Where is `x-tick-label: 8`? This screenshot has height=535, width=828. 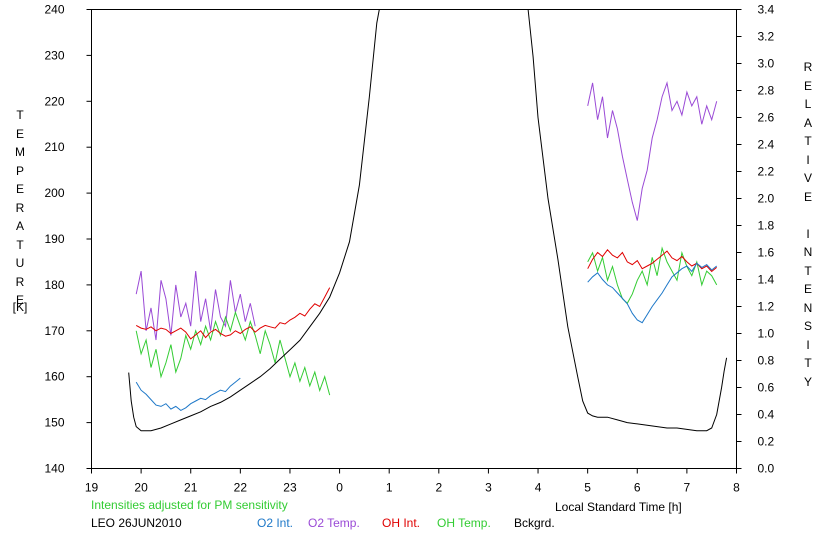 x-tick-label: 8 is located at coordinates (736, 488).